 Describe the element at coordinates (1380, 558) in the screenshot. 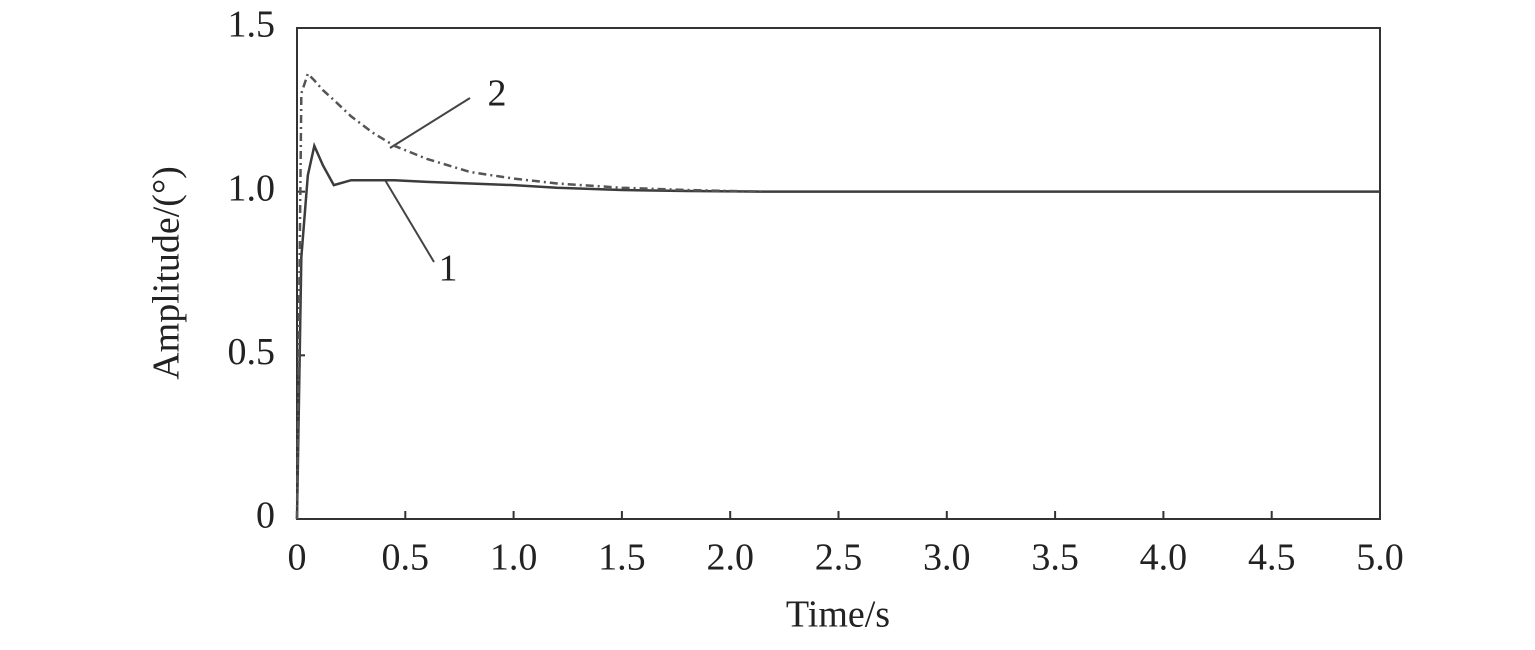

I see `x-tick-label: 5.0` at that location.